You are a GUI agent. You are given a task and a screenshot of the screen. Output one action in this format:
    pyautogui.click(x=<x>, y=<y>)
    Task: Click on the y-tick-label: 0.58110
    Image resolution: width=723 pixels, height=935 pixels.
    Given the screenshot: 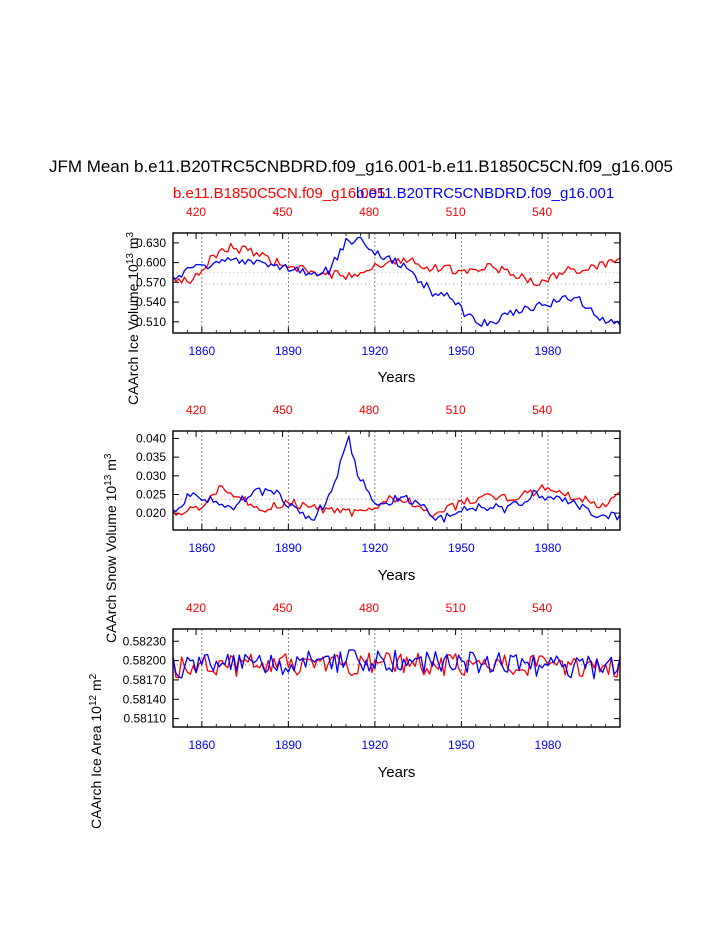 What is the action you would take?
    pyautogui.click(x=145, y=719)
    